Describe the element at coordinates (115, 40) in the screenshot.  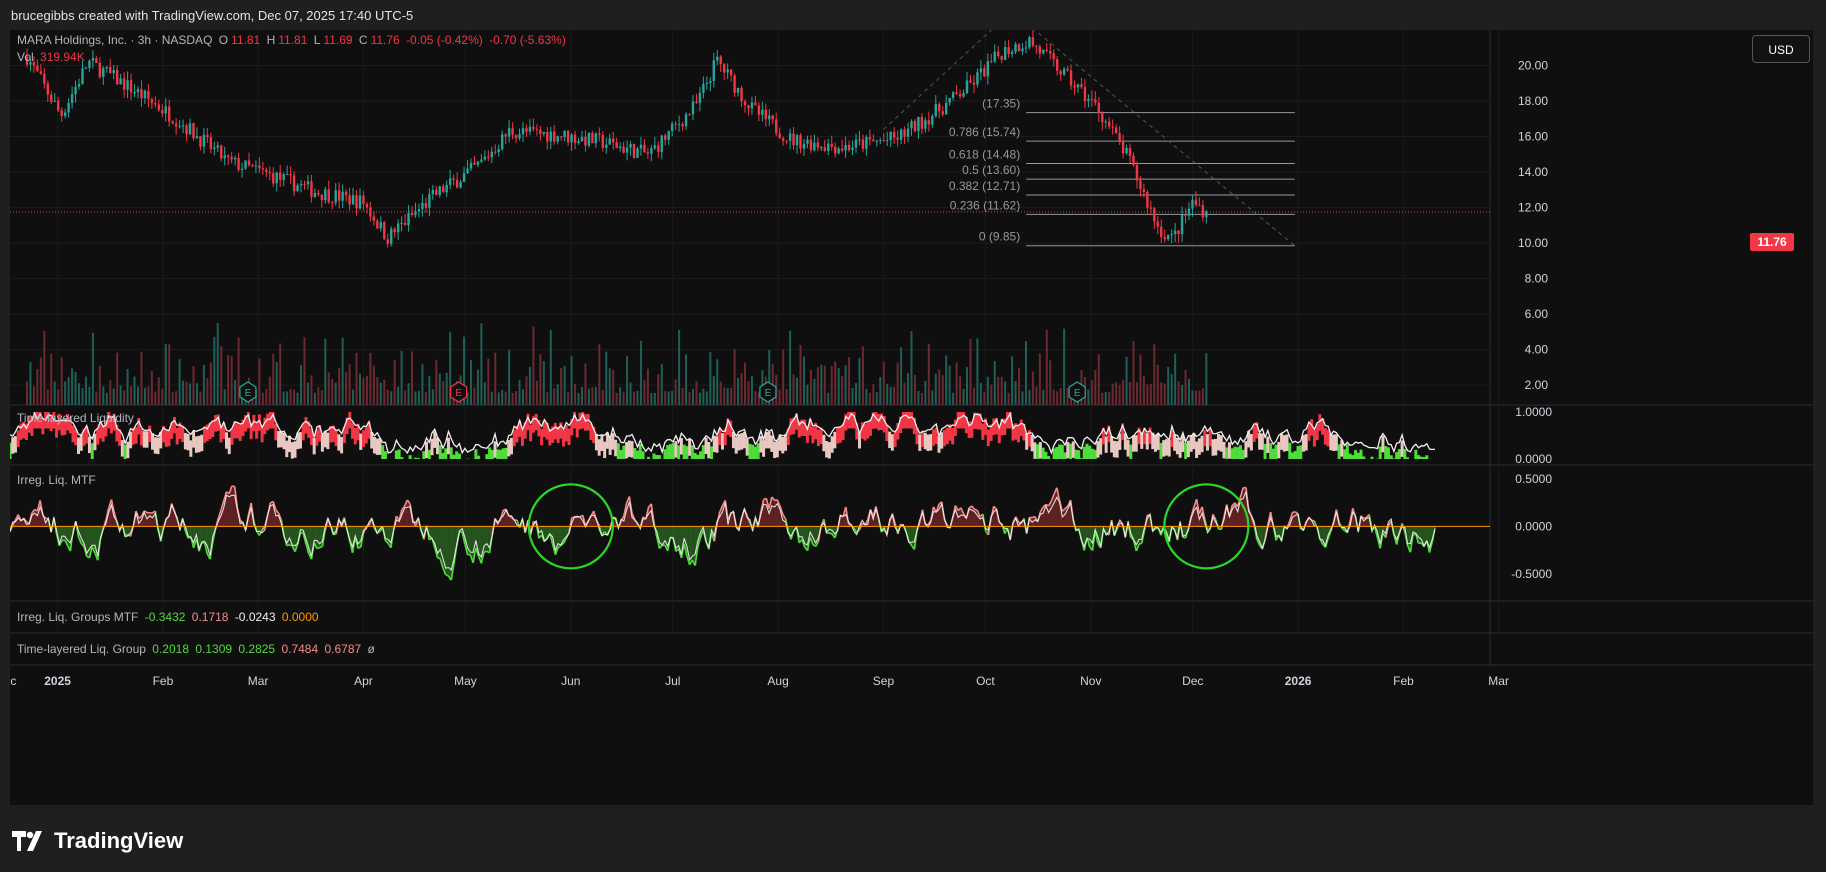
I see `legend-symbol: MARA Holdings, Inc. · 3h · NASDAQ` at that location.